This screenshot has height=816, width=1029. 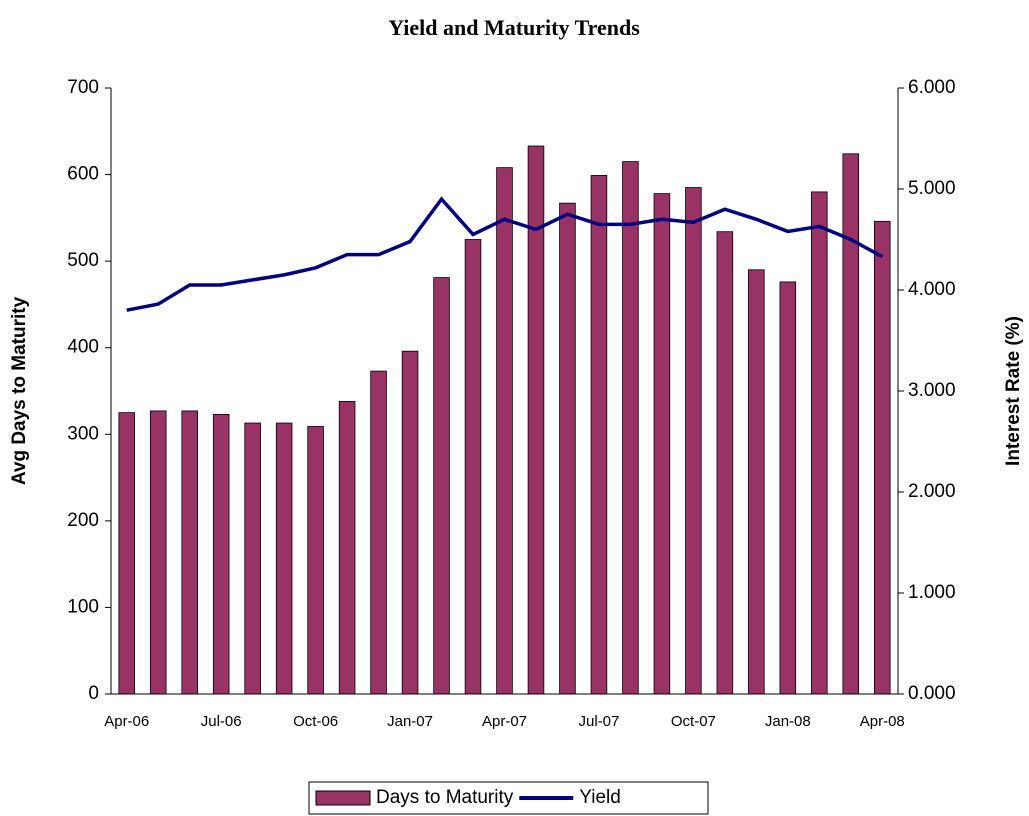 I want to click on y-tick-label: 300, so click(x=83, y=433).